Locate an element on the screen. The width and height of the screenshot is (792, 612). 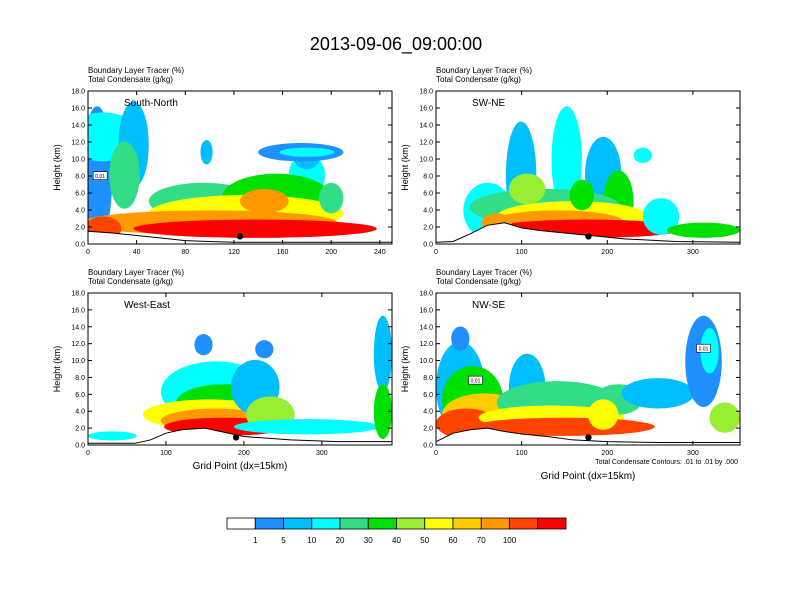
panel-label: SW-NE is located at coordinates (488, 103).